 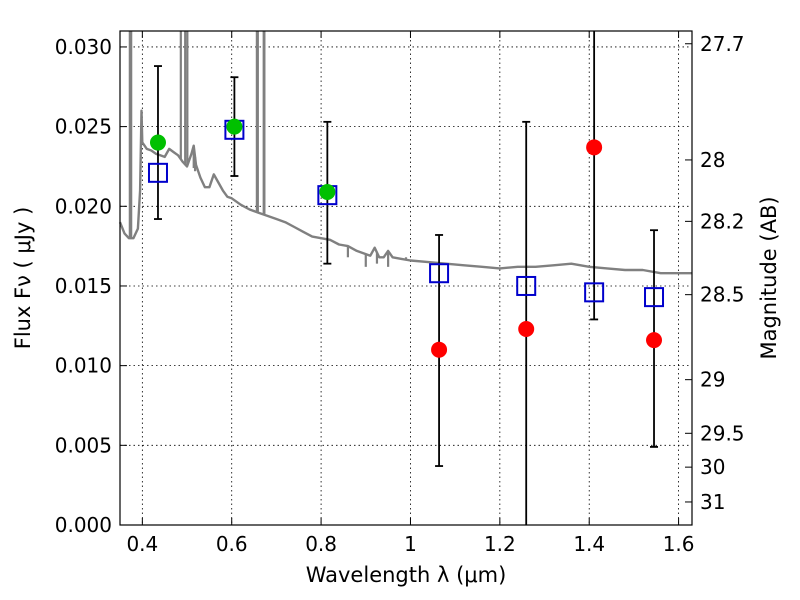 I want to click on y2-tick-label: 28.5, so click(x=722, y=295).